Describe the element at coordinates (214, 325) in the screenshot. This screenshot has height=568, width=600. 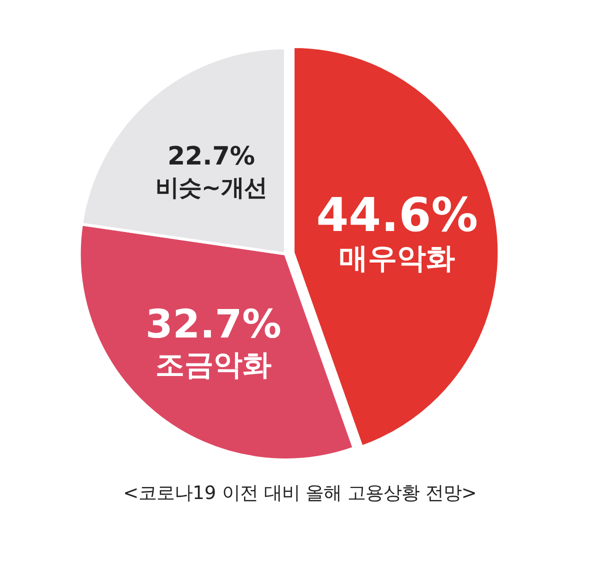
I see `data-label: 32.7%` at that location.